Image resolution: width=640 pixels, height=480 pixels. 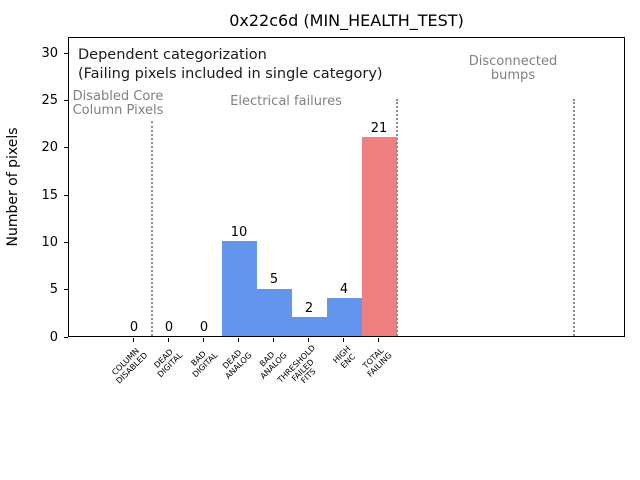 I want to click on y-tick-label: 25, so click(x=49, y=100).